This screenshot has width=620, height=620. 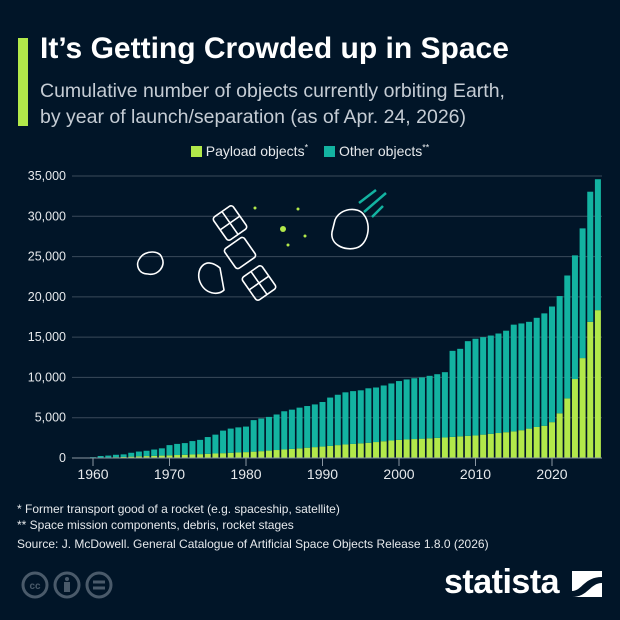 I want to click on y-tick-label: 0, so click(x=62, y=458).